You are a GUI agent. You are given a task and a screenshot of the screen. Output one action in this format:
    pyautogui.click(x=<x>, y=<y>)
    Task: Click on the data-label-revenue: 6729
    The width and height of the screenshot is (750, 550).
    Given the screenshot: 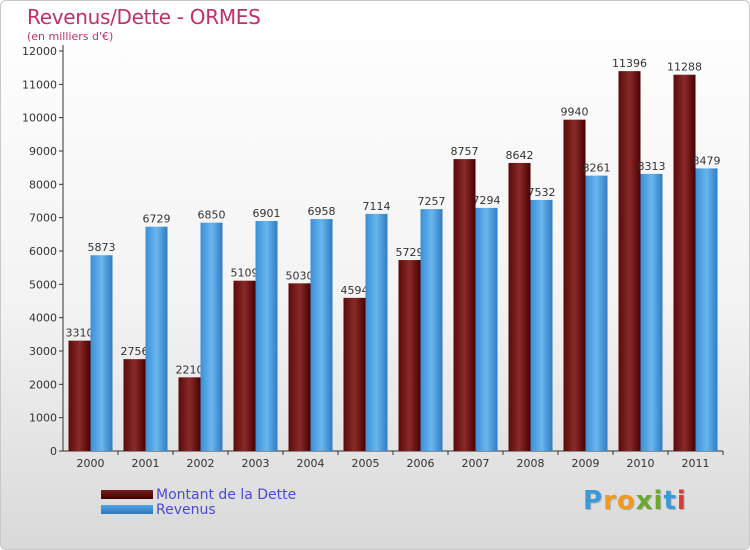 What is the action you would take?
    pyautogui.click(x=157, y=219)
    